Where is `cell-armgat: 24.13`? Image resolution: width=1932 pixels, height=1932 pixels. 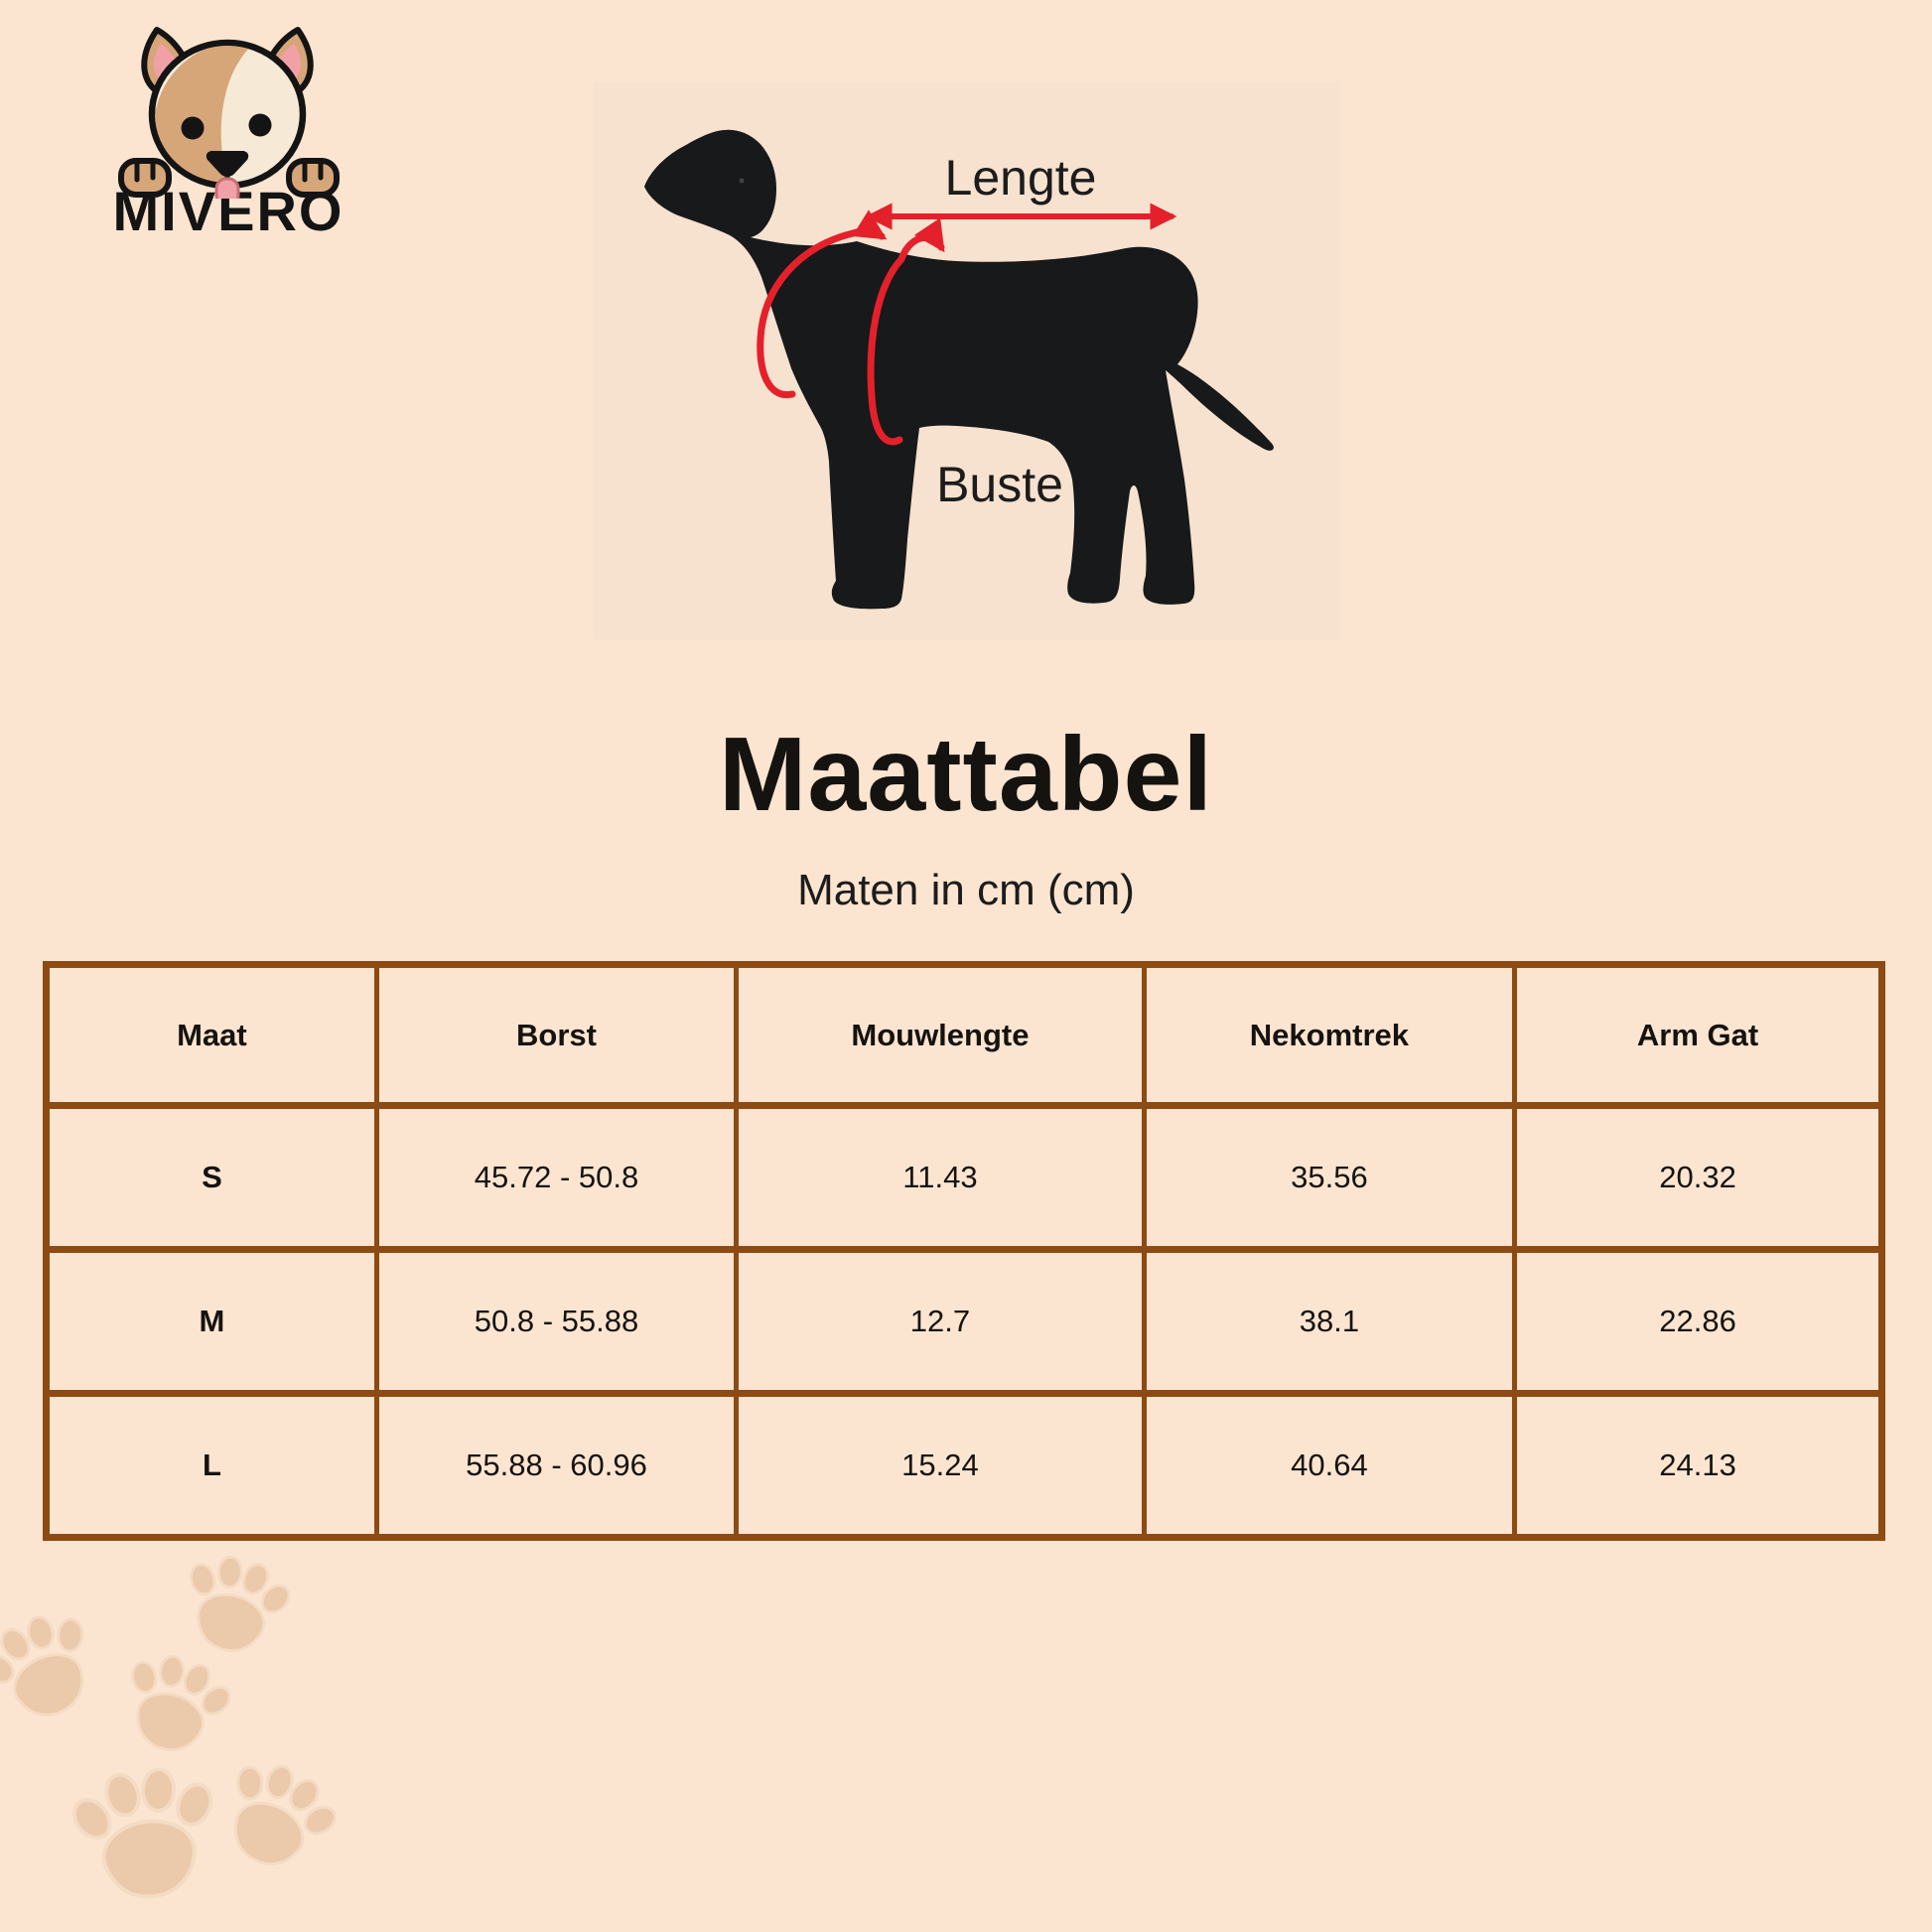
cell-armgat: 24.13 is located at coordinates (1698, 1465).